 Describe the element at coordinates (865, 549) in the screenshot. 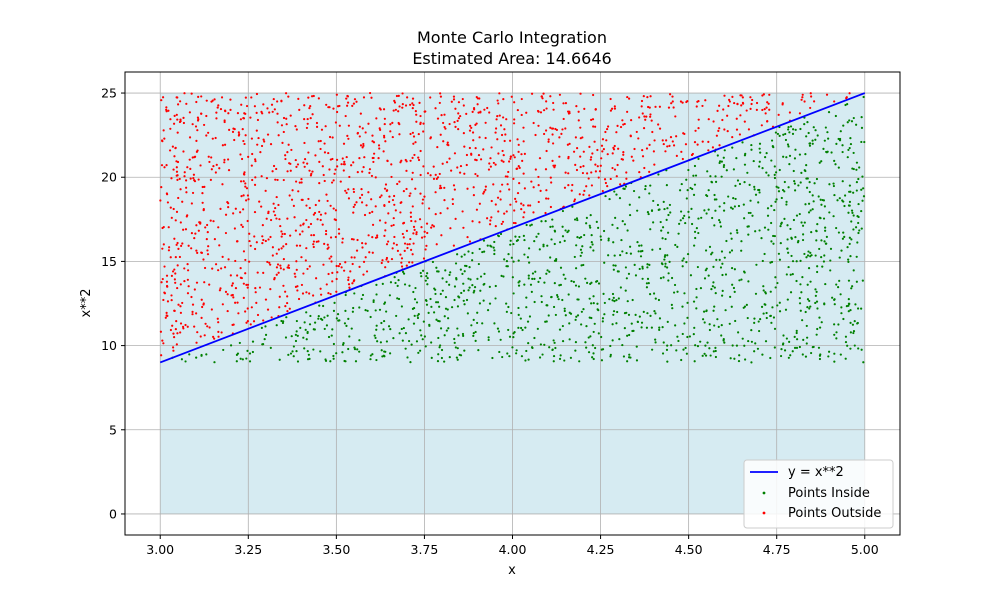

I see `x-tick-label: 5.00` at that location.